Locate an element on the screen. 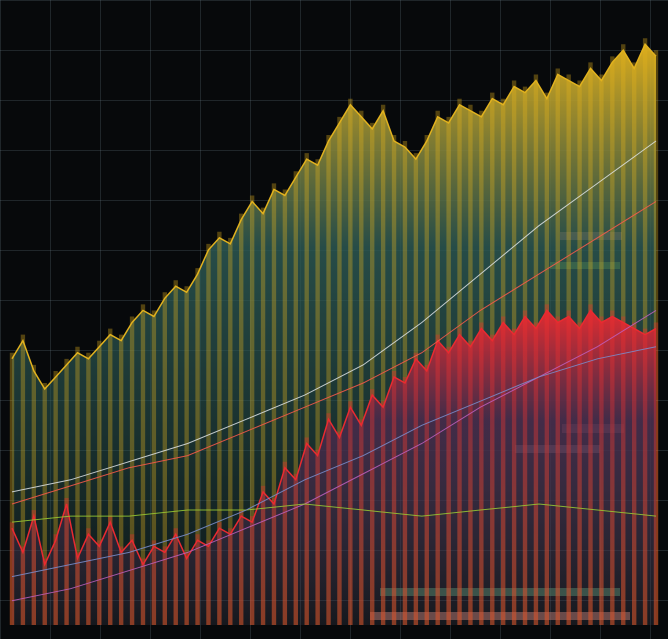 The height and width of the screenshot is (639, 668). trend-line is located at coordinates (334, 513).